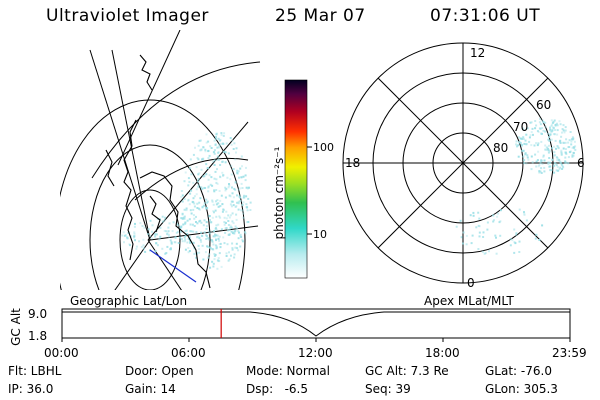  I want to click on mlt-label-6: 6, so click(581, 163).